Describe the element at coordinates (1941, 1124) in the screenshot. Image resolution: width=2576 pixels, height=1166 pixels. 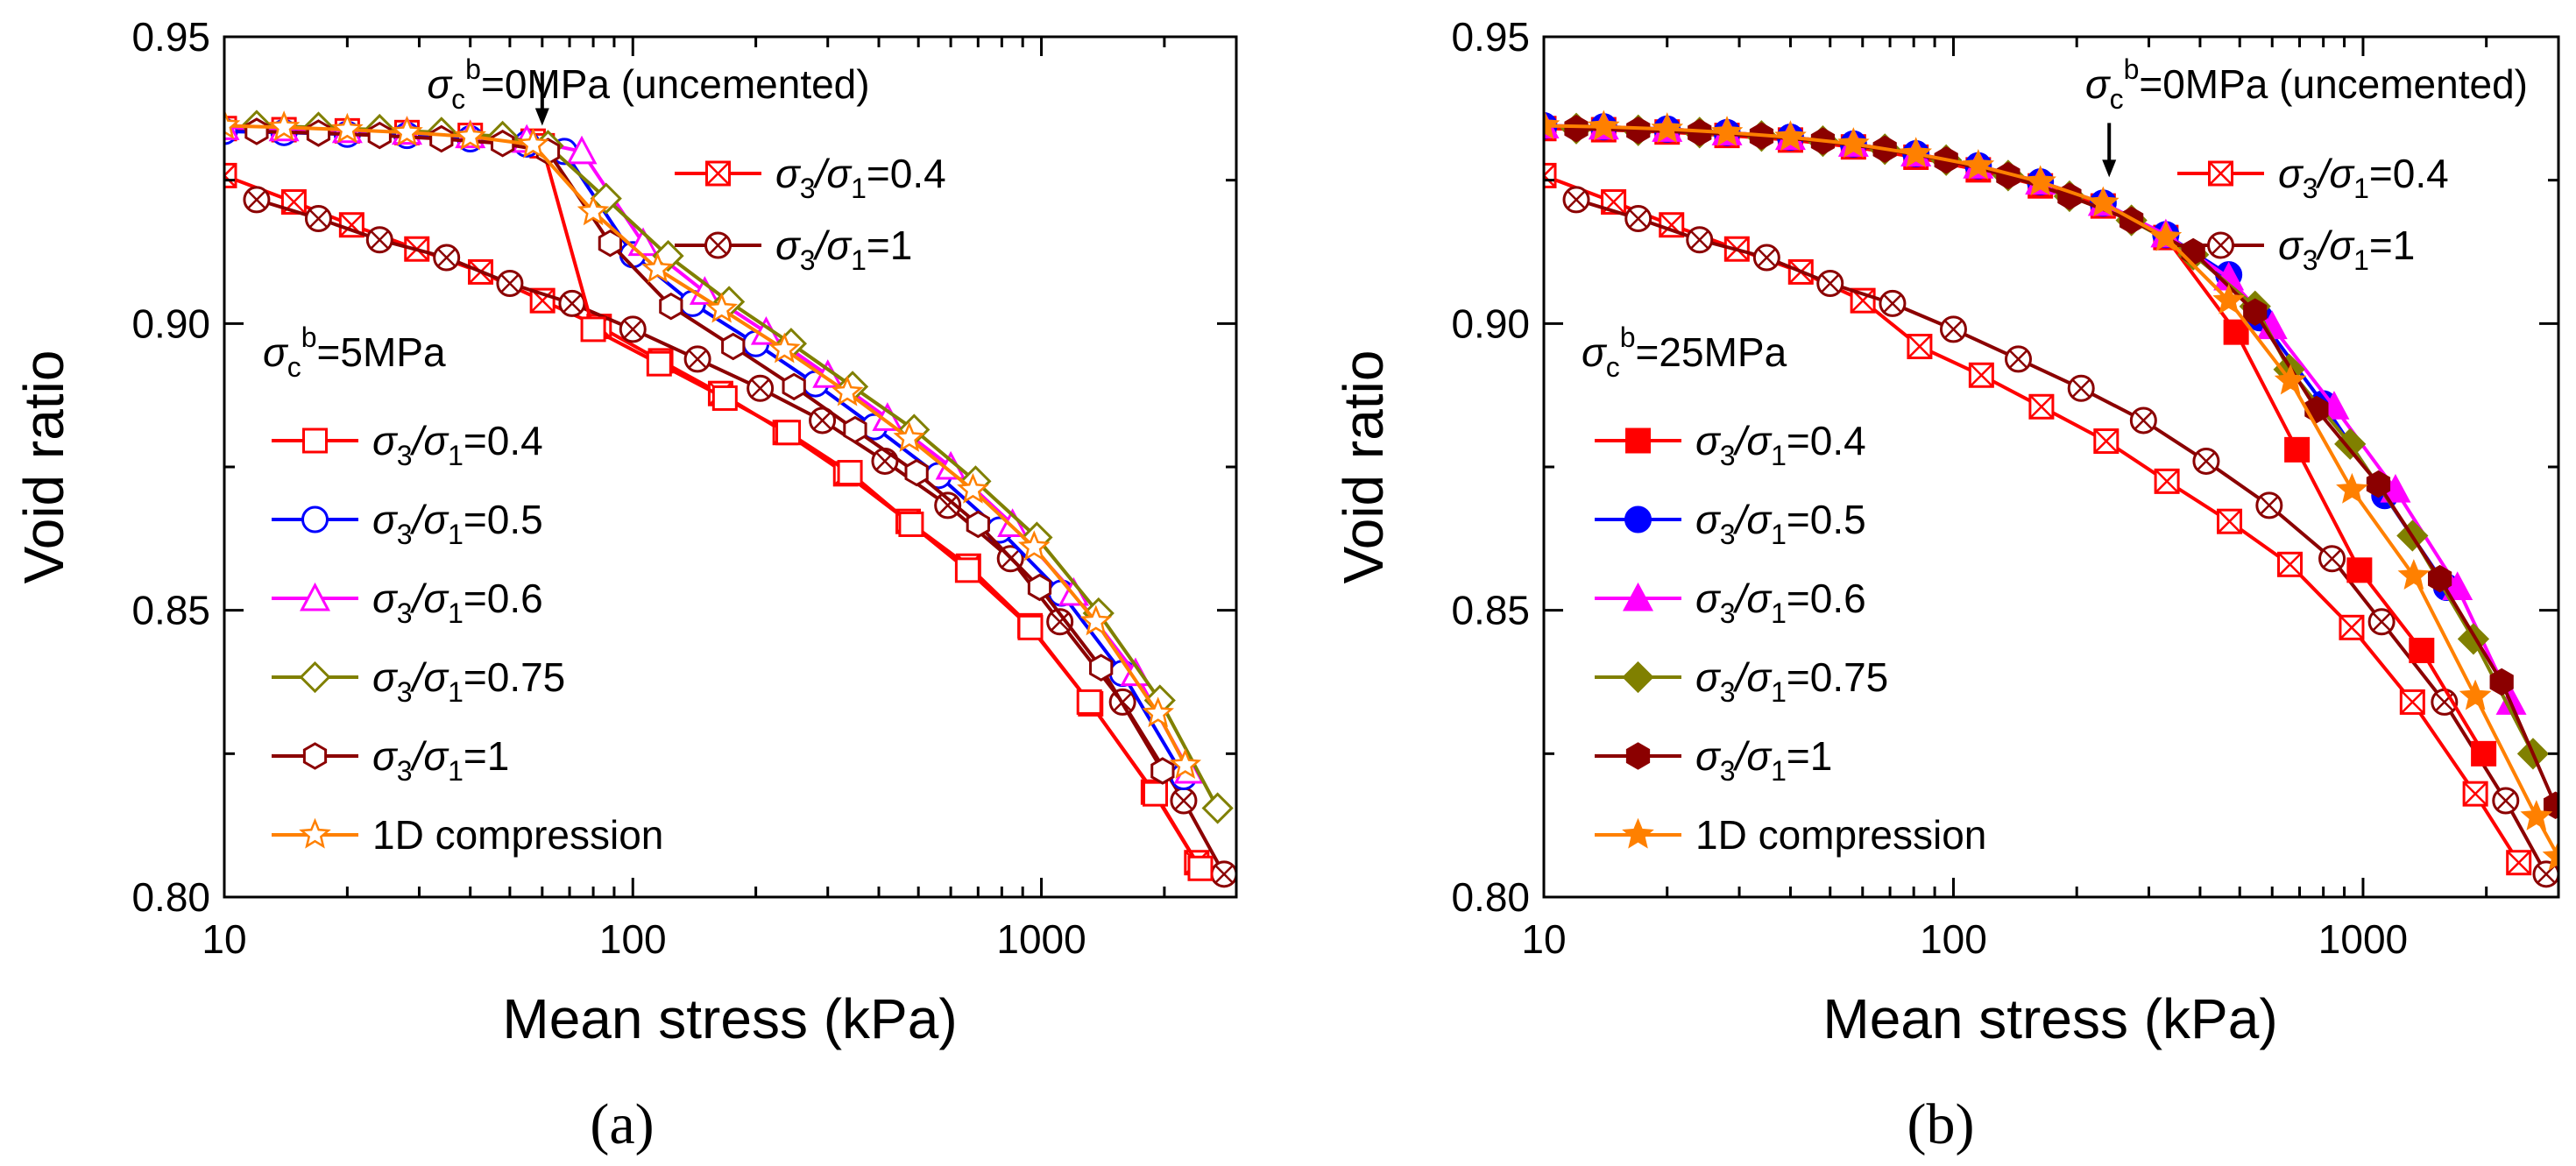
I see `panel-label-b: (b)` at that location.